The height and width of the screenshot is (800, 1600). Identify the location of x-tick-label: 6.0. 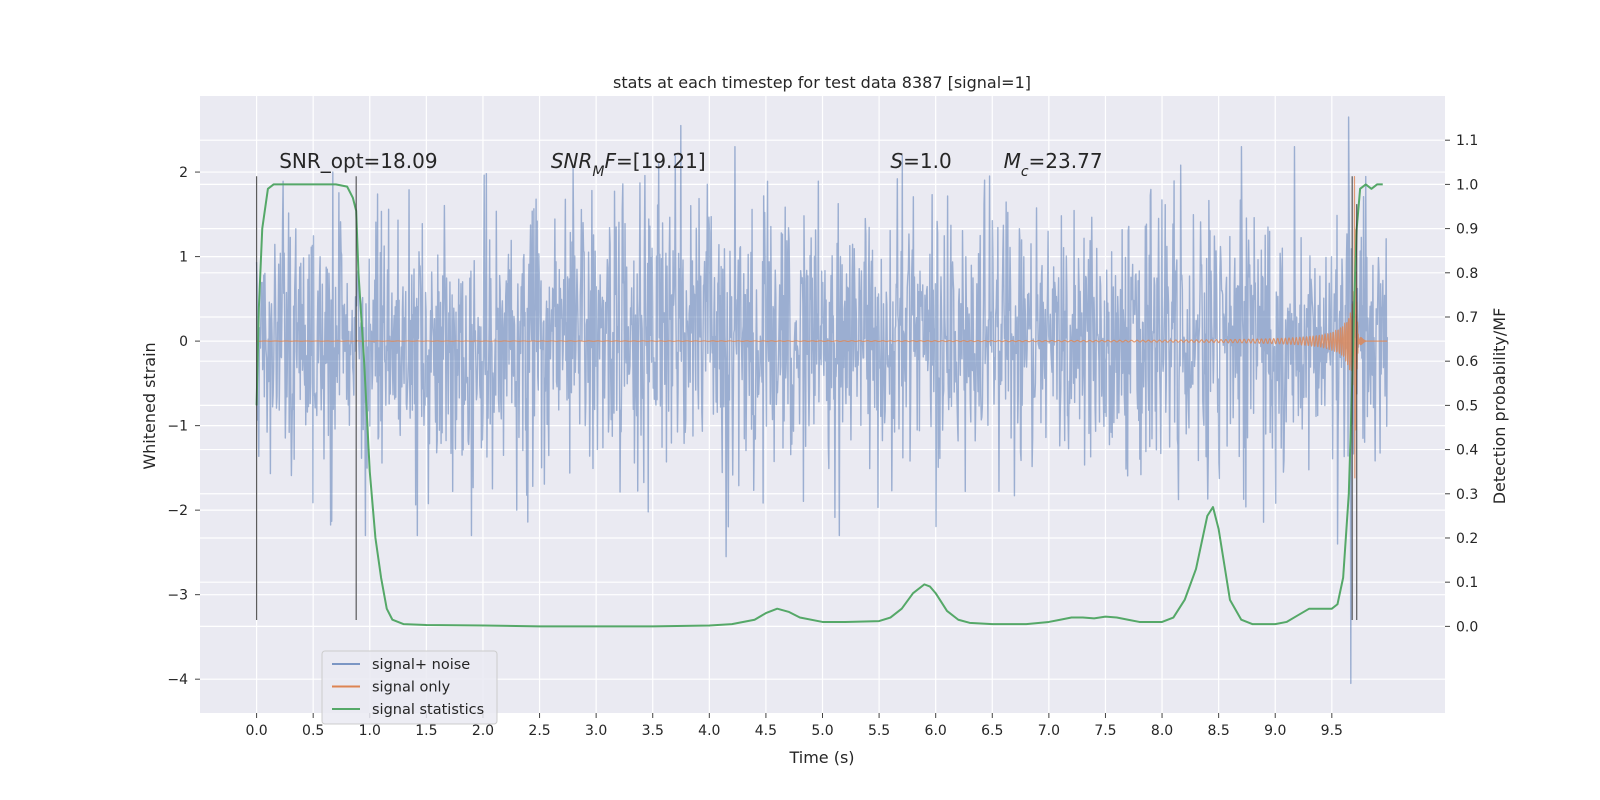
(936, 731).